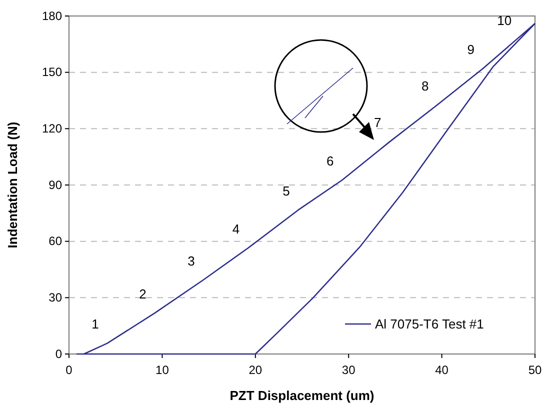 Image resolution: width=544 pixels, height=408 pixels. Describe the element at coordinates (286, 190) in the screenshot. I see `annotation: 5` at that location.